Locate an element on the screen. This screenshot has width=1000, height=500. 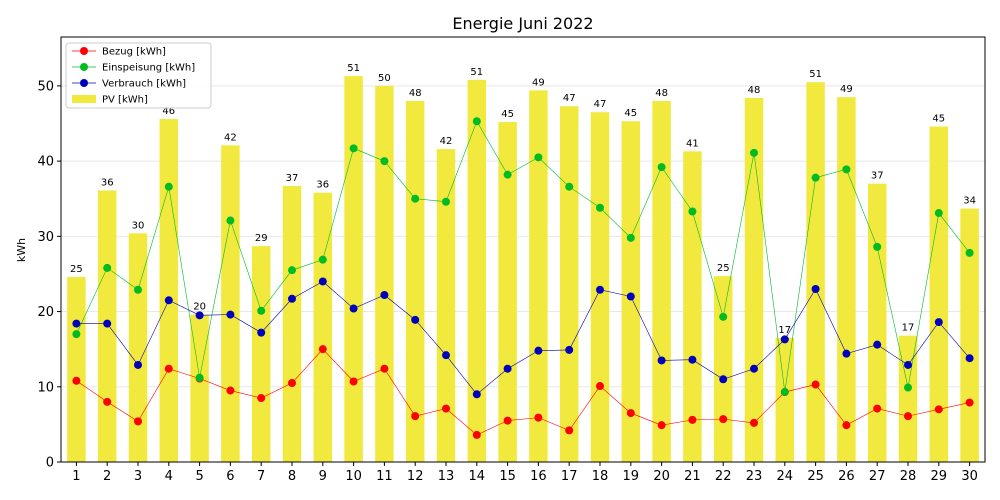
x-tick-label: 9 is located at coordinates (323, 476).